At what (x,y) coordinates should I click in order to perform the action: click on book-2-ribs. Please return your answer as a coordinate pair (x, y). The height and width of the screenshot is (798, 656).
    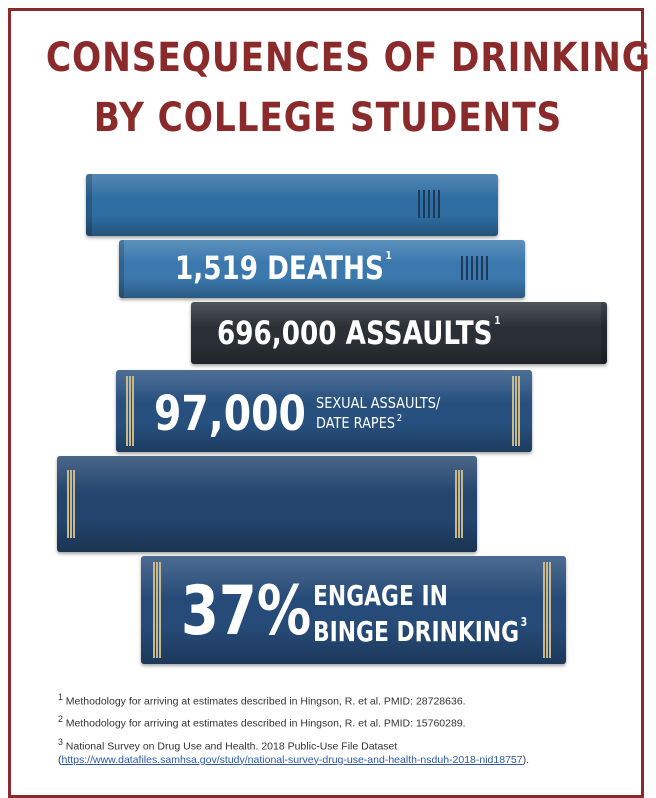
    Looking at the image, I should click on (474, 268).